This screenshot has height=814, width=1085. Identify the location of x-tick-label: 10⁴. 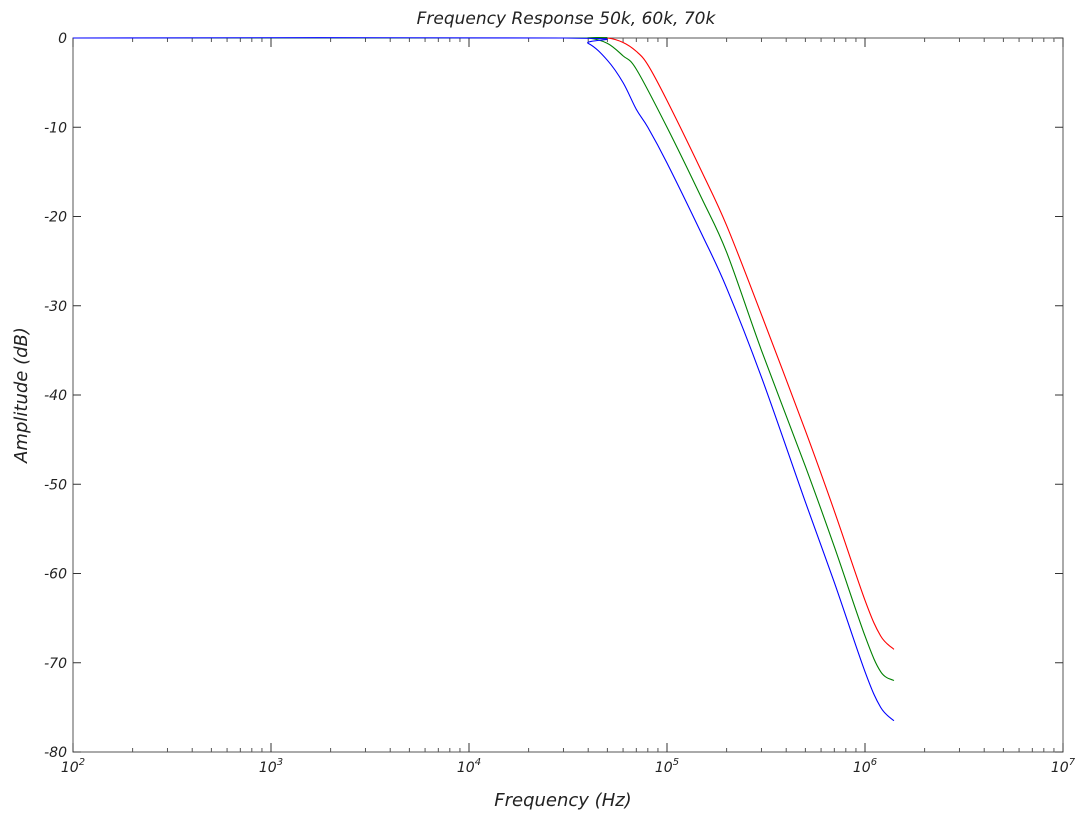
(469, 766).